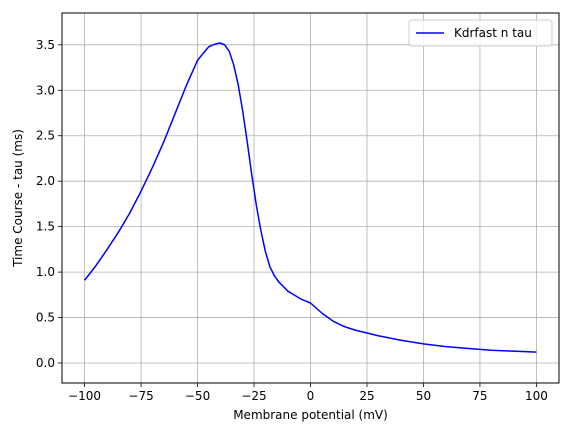 The image size is (570, 436). Describe the element at coordinates (45, 272) in the screenshot. I see `y-tick-label: 1.0` at that location.